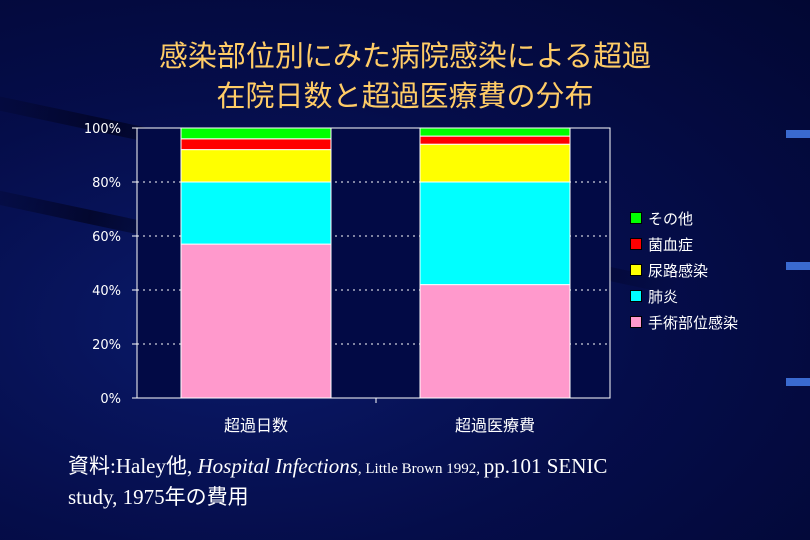 Image resolution: width=810 pixels, height=540 pixels. I want to click on legend-item: 肺炎, so click(684, 296).